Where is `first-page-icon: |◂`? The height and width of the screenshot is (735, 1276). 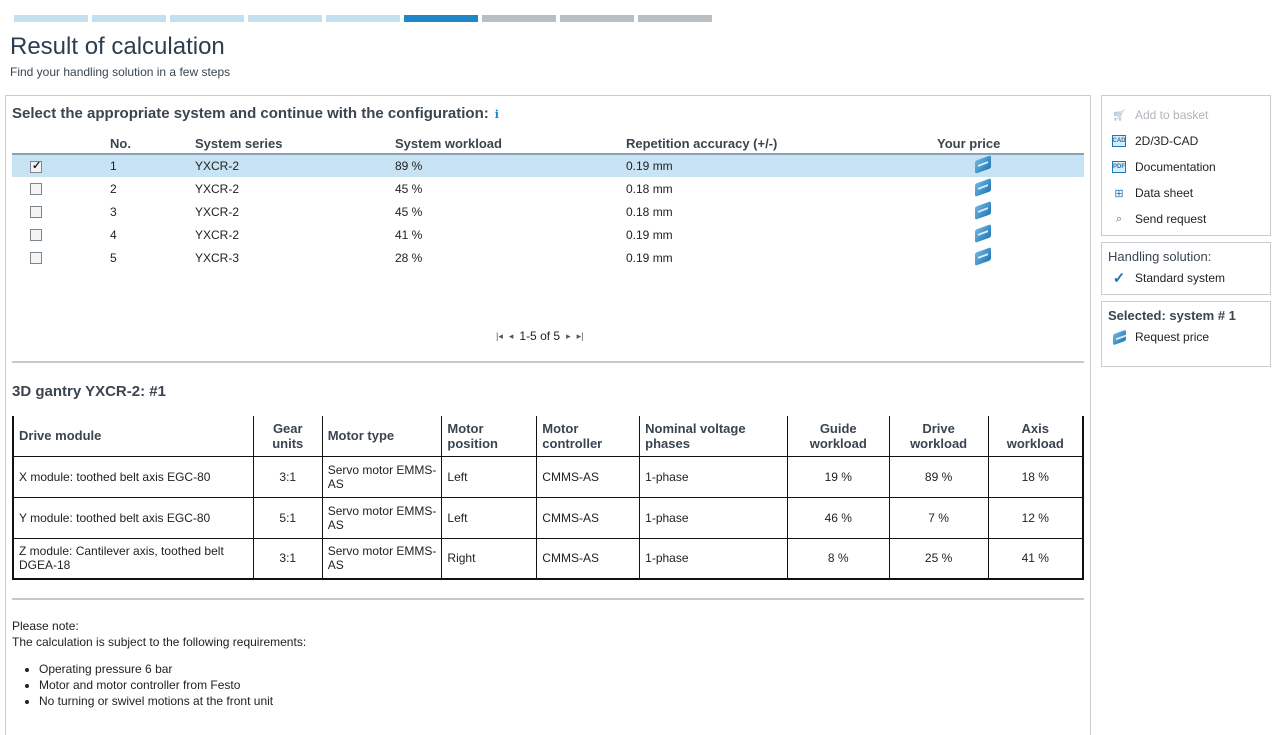 first-page-icon: |◂ is located at coordinates (499, 335).